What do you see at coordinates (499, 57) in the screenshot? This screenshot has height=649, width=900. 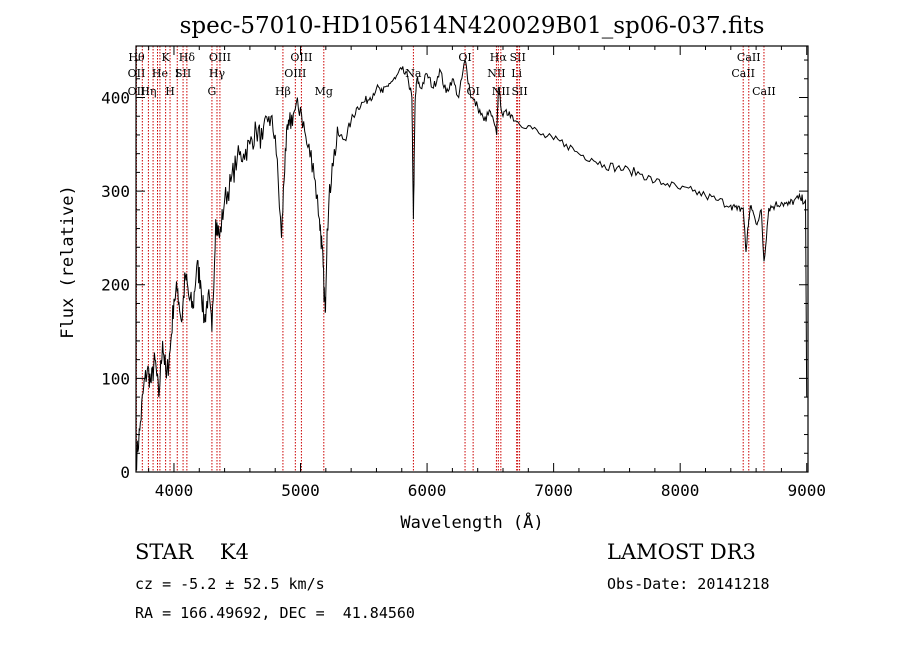 I see `spectral-line-label: Hα` at bounding box center [499, 57].